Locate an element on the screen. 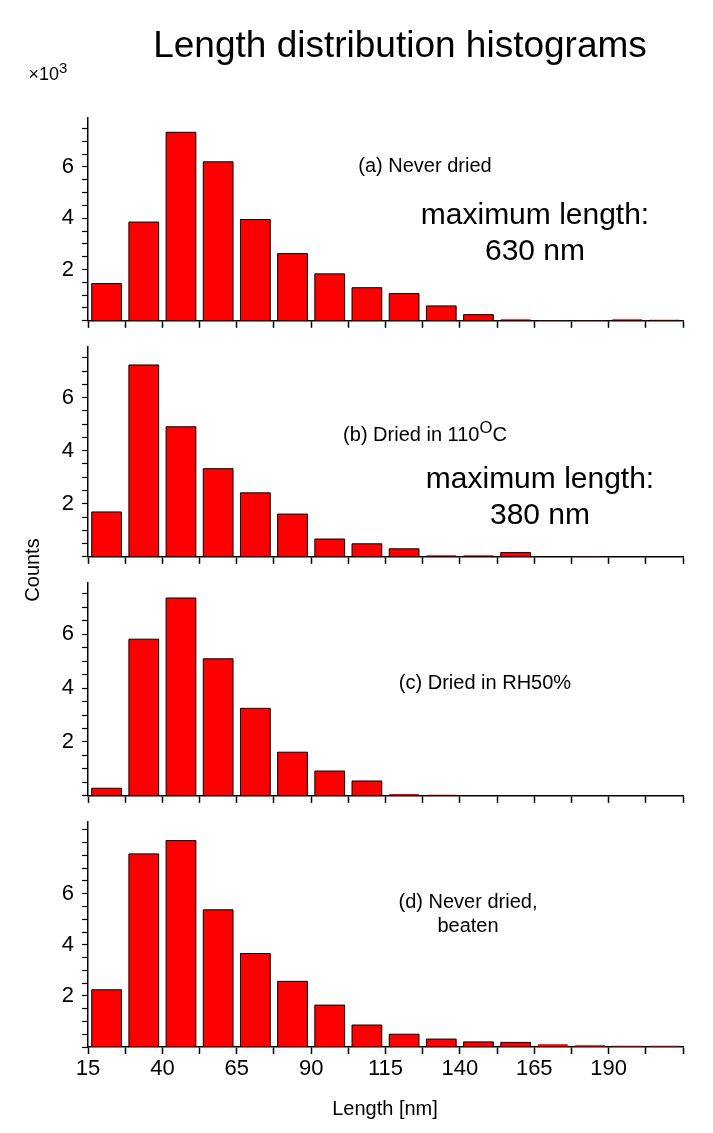  annotation: (b) Dried in 110$^{O}$C is located at coordinates (425, 432).